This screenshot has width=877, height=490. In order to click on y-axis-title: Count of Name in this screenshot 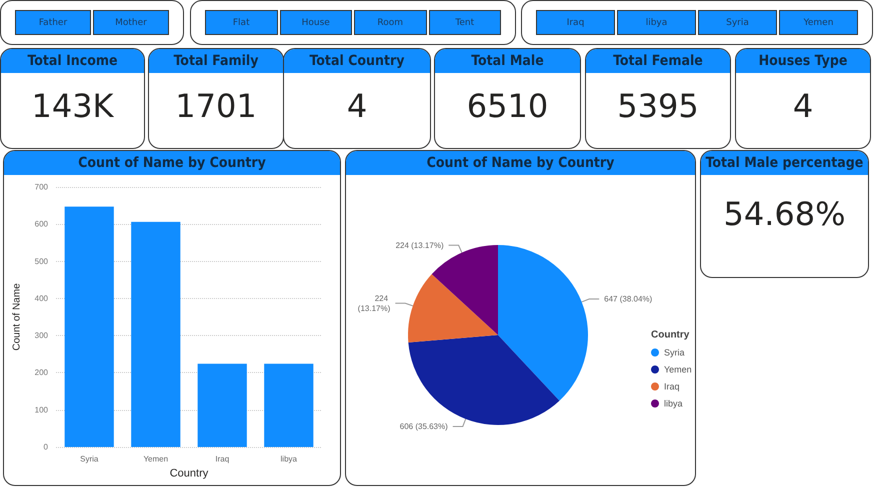, I will do `click(17, 316)`.